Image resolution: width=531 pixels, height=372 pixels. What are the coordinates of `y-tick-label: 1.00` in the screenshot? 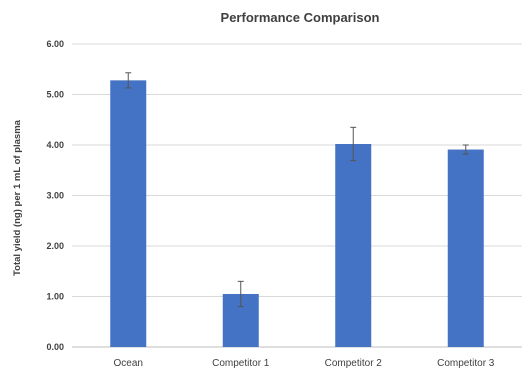 It's located at (55, 297).